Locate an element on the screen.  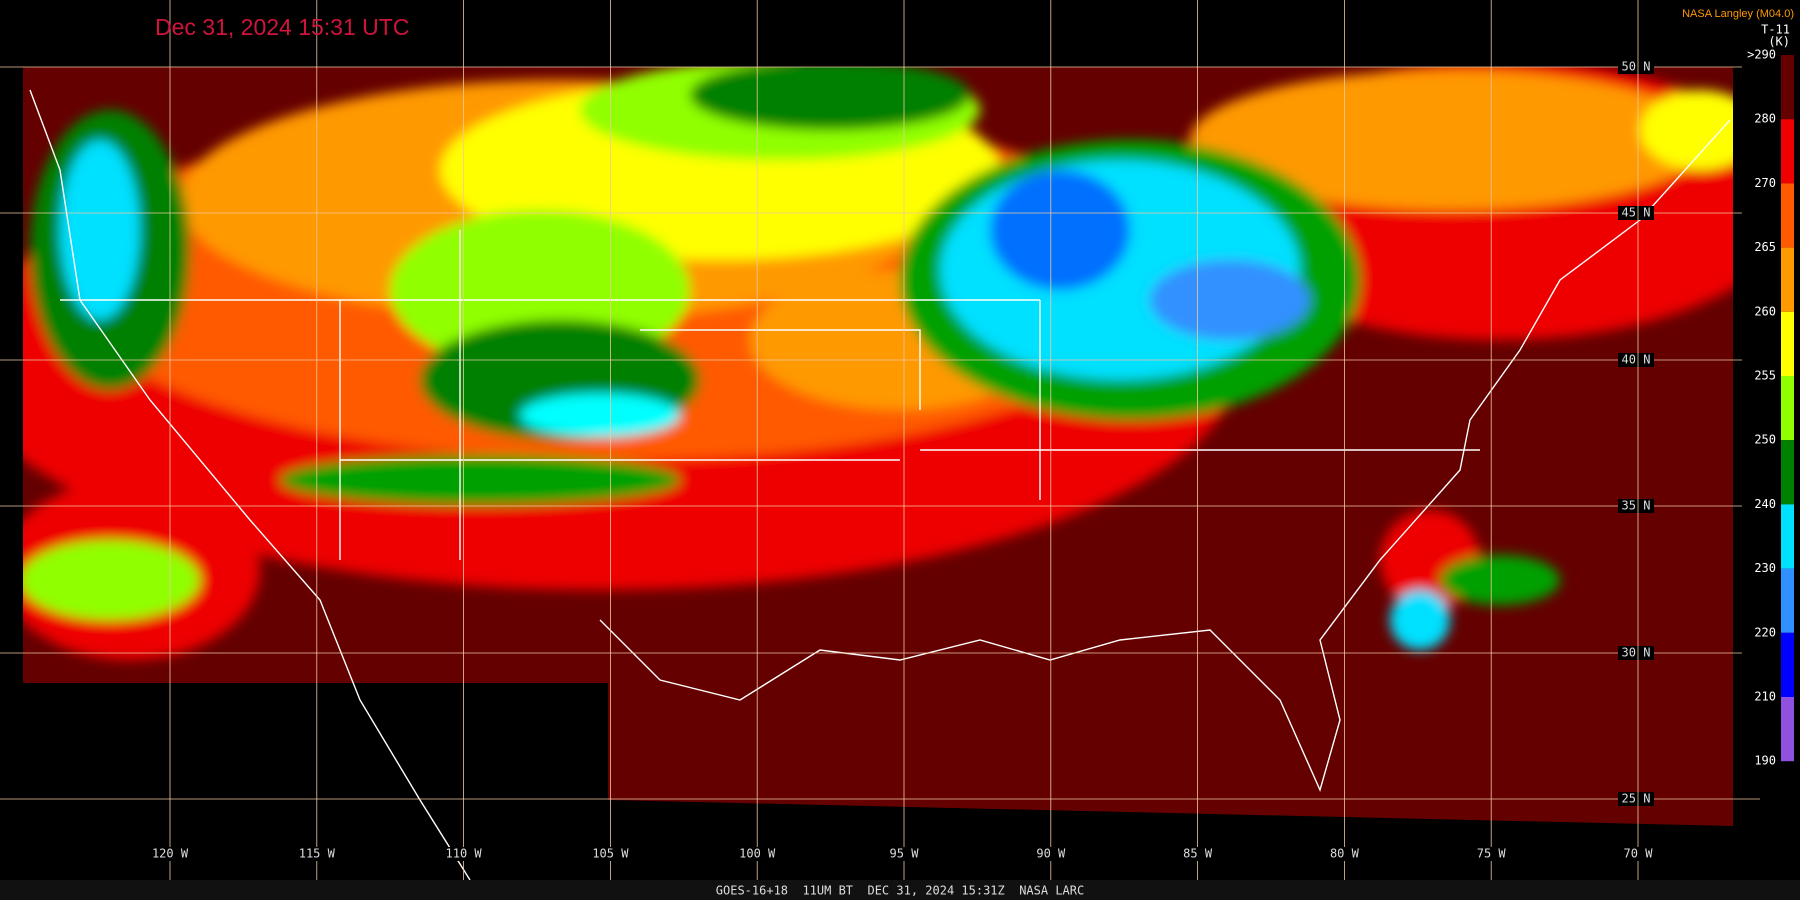
colorbar-label: 250 is located at coordinates (1765, 440).